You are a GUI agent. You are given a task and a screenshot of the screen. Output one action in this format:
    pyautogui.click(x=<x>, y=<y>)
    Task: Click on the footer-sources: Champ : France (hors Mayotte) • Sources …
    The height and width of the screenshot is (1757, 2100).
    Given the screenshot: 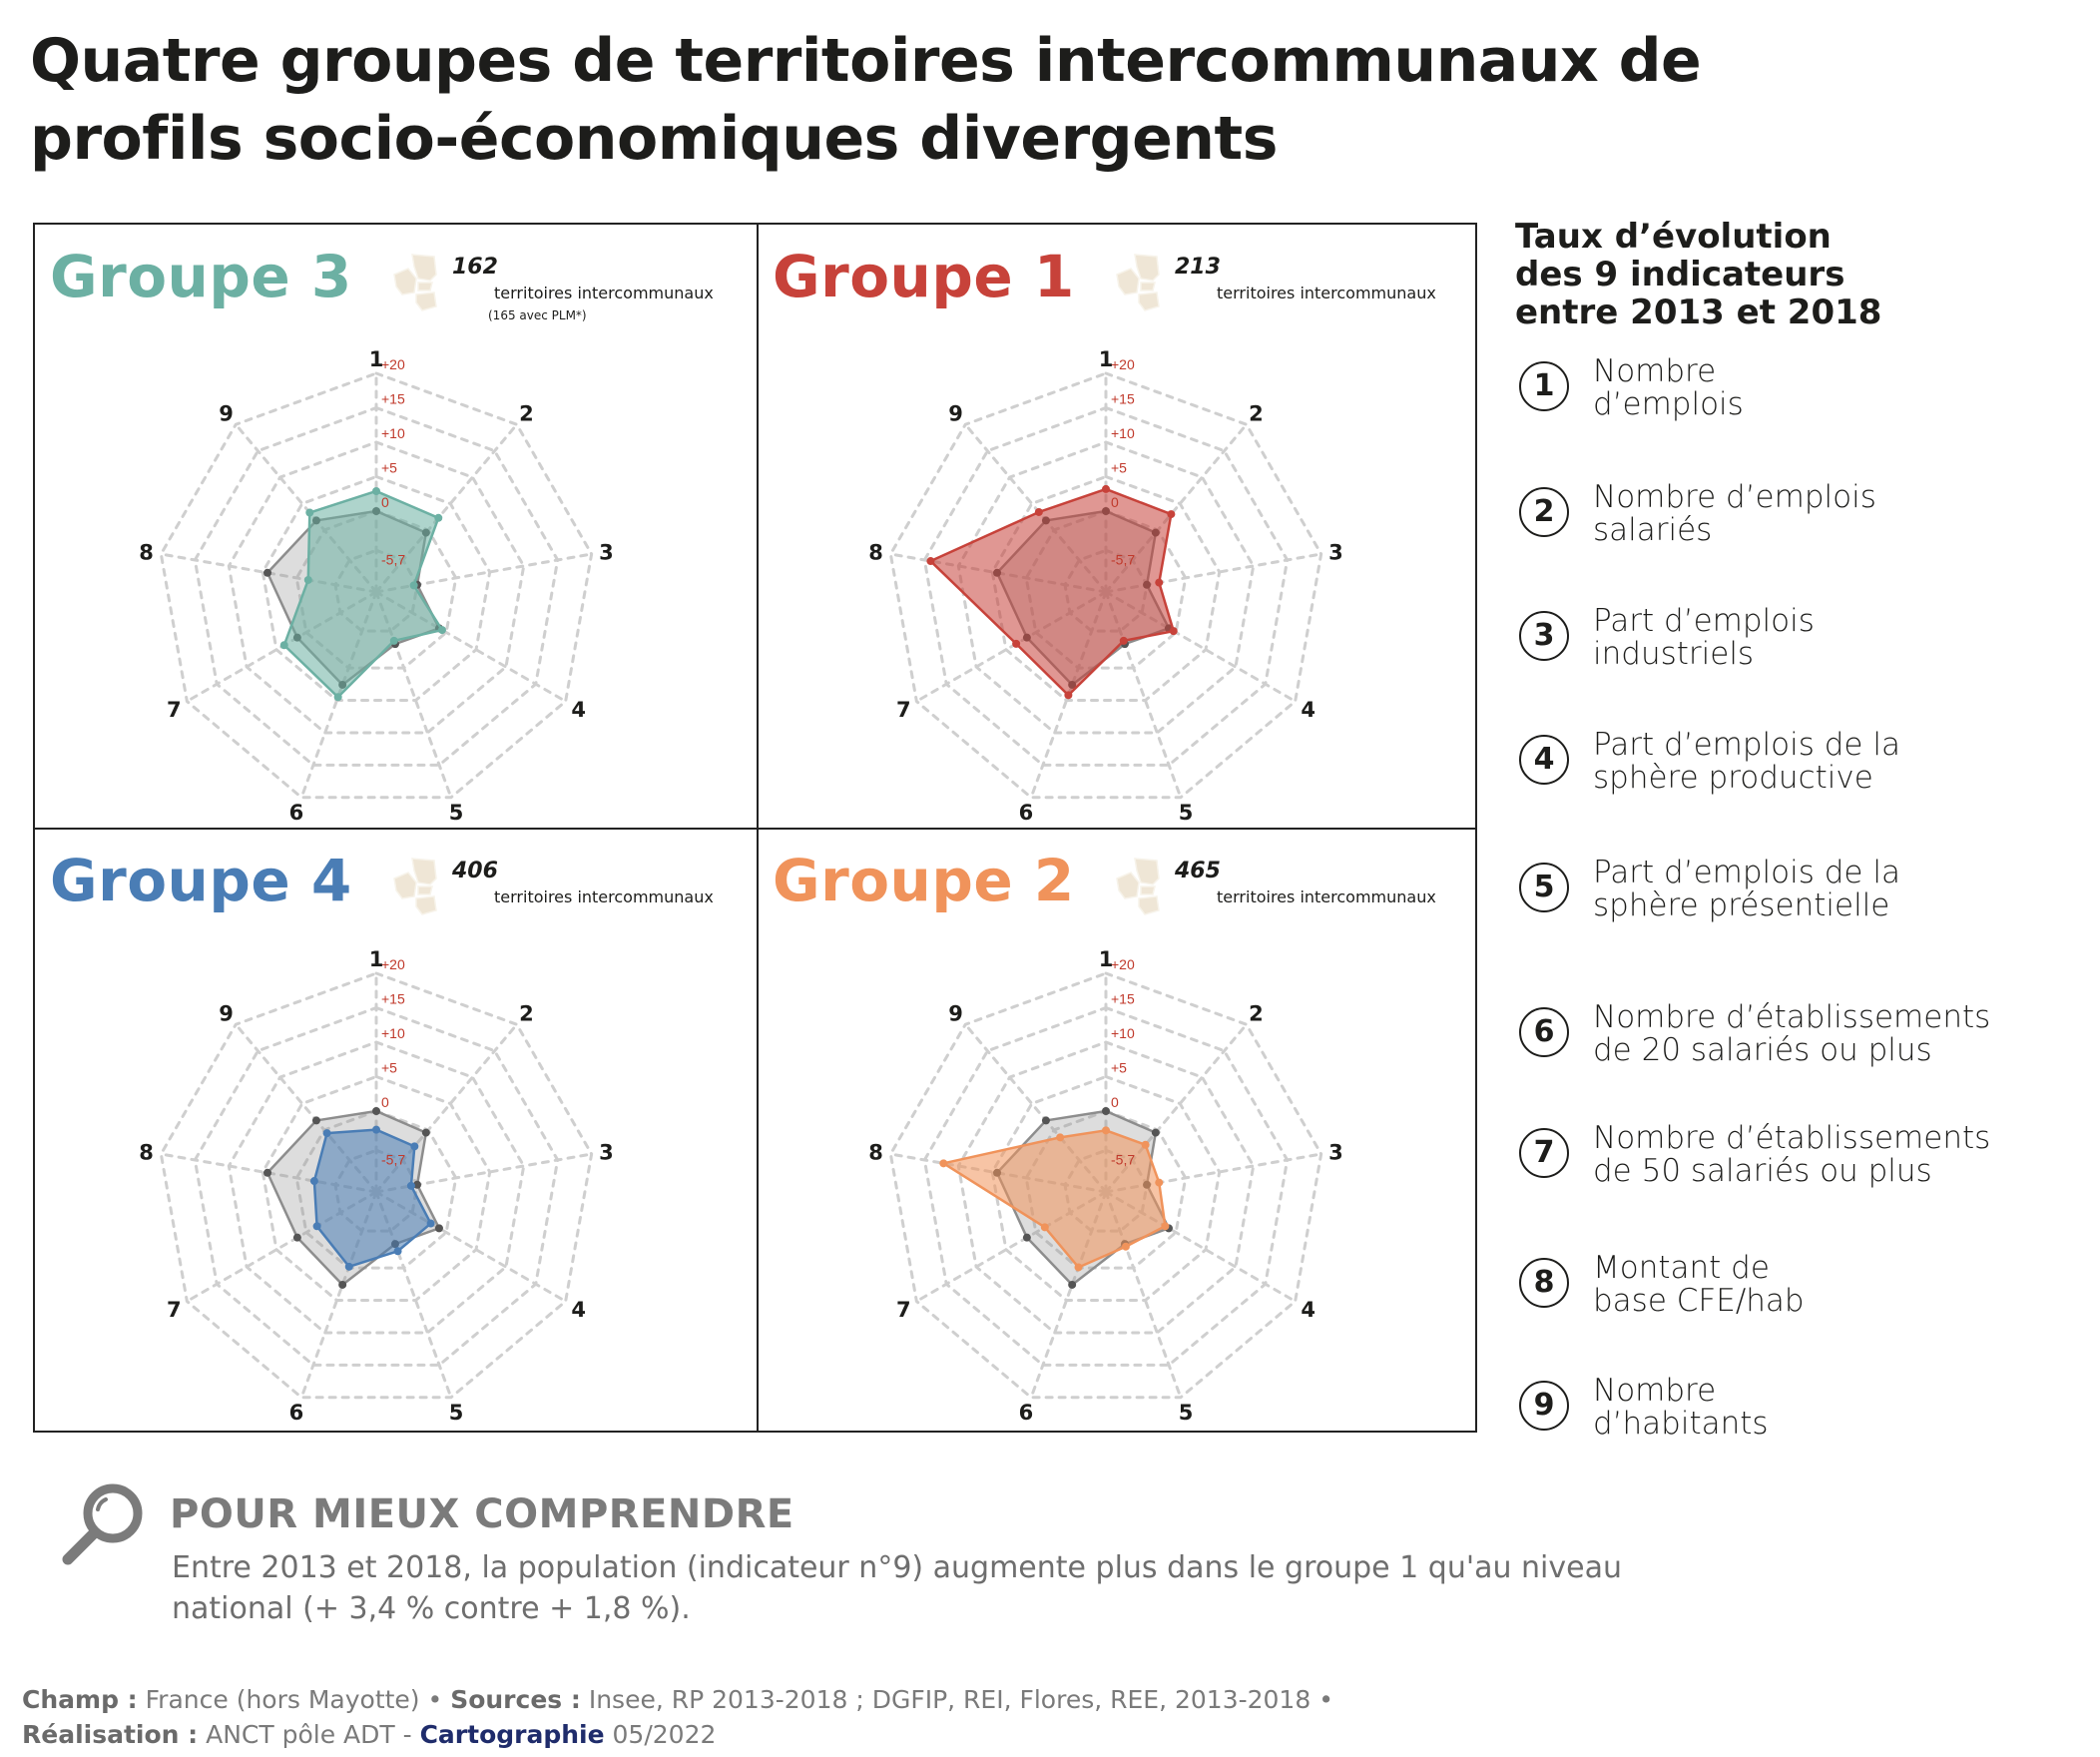 What is the action you would take?
    pyautogui.click(x=677, y=1699)
    